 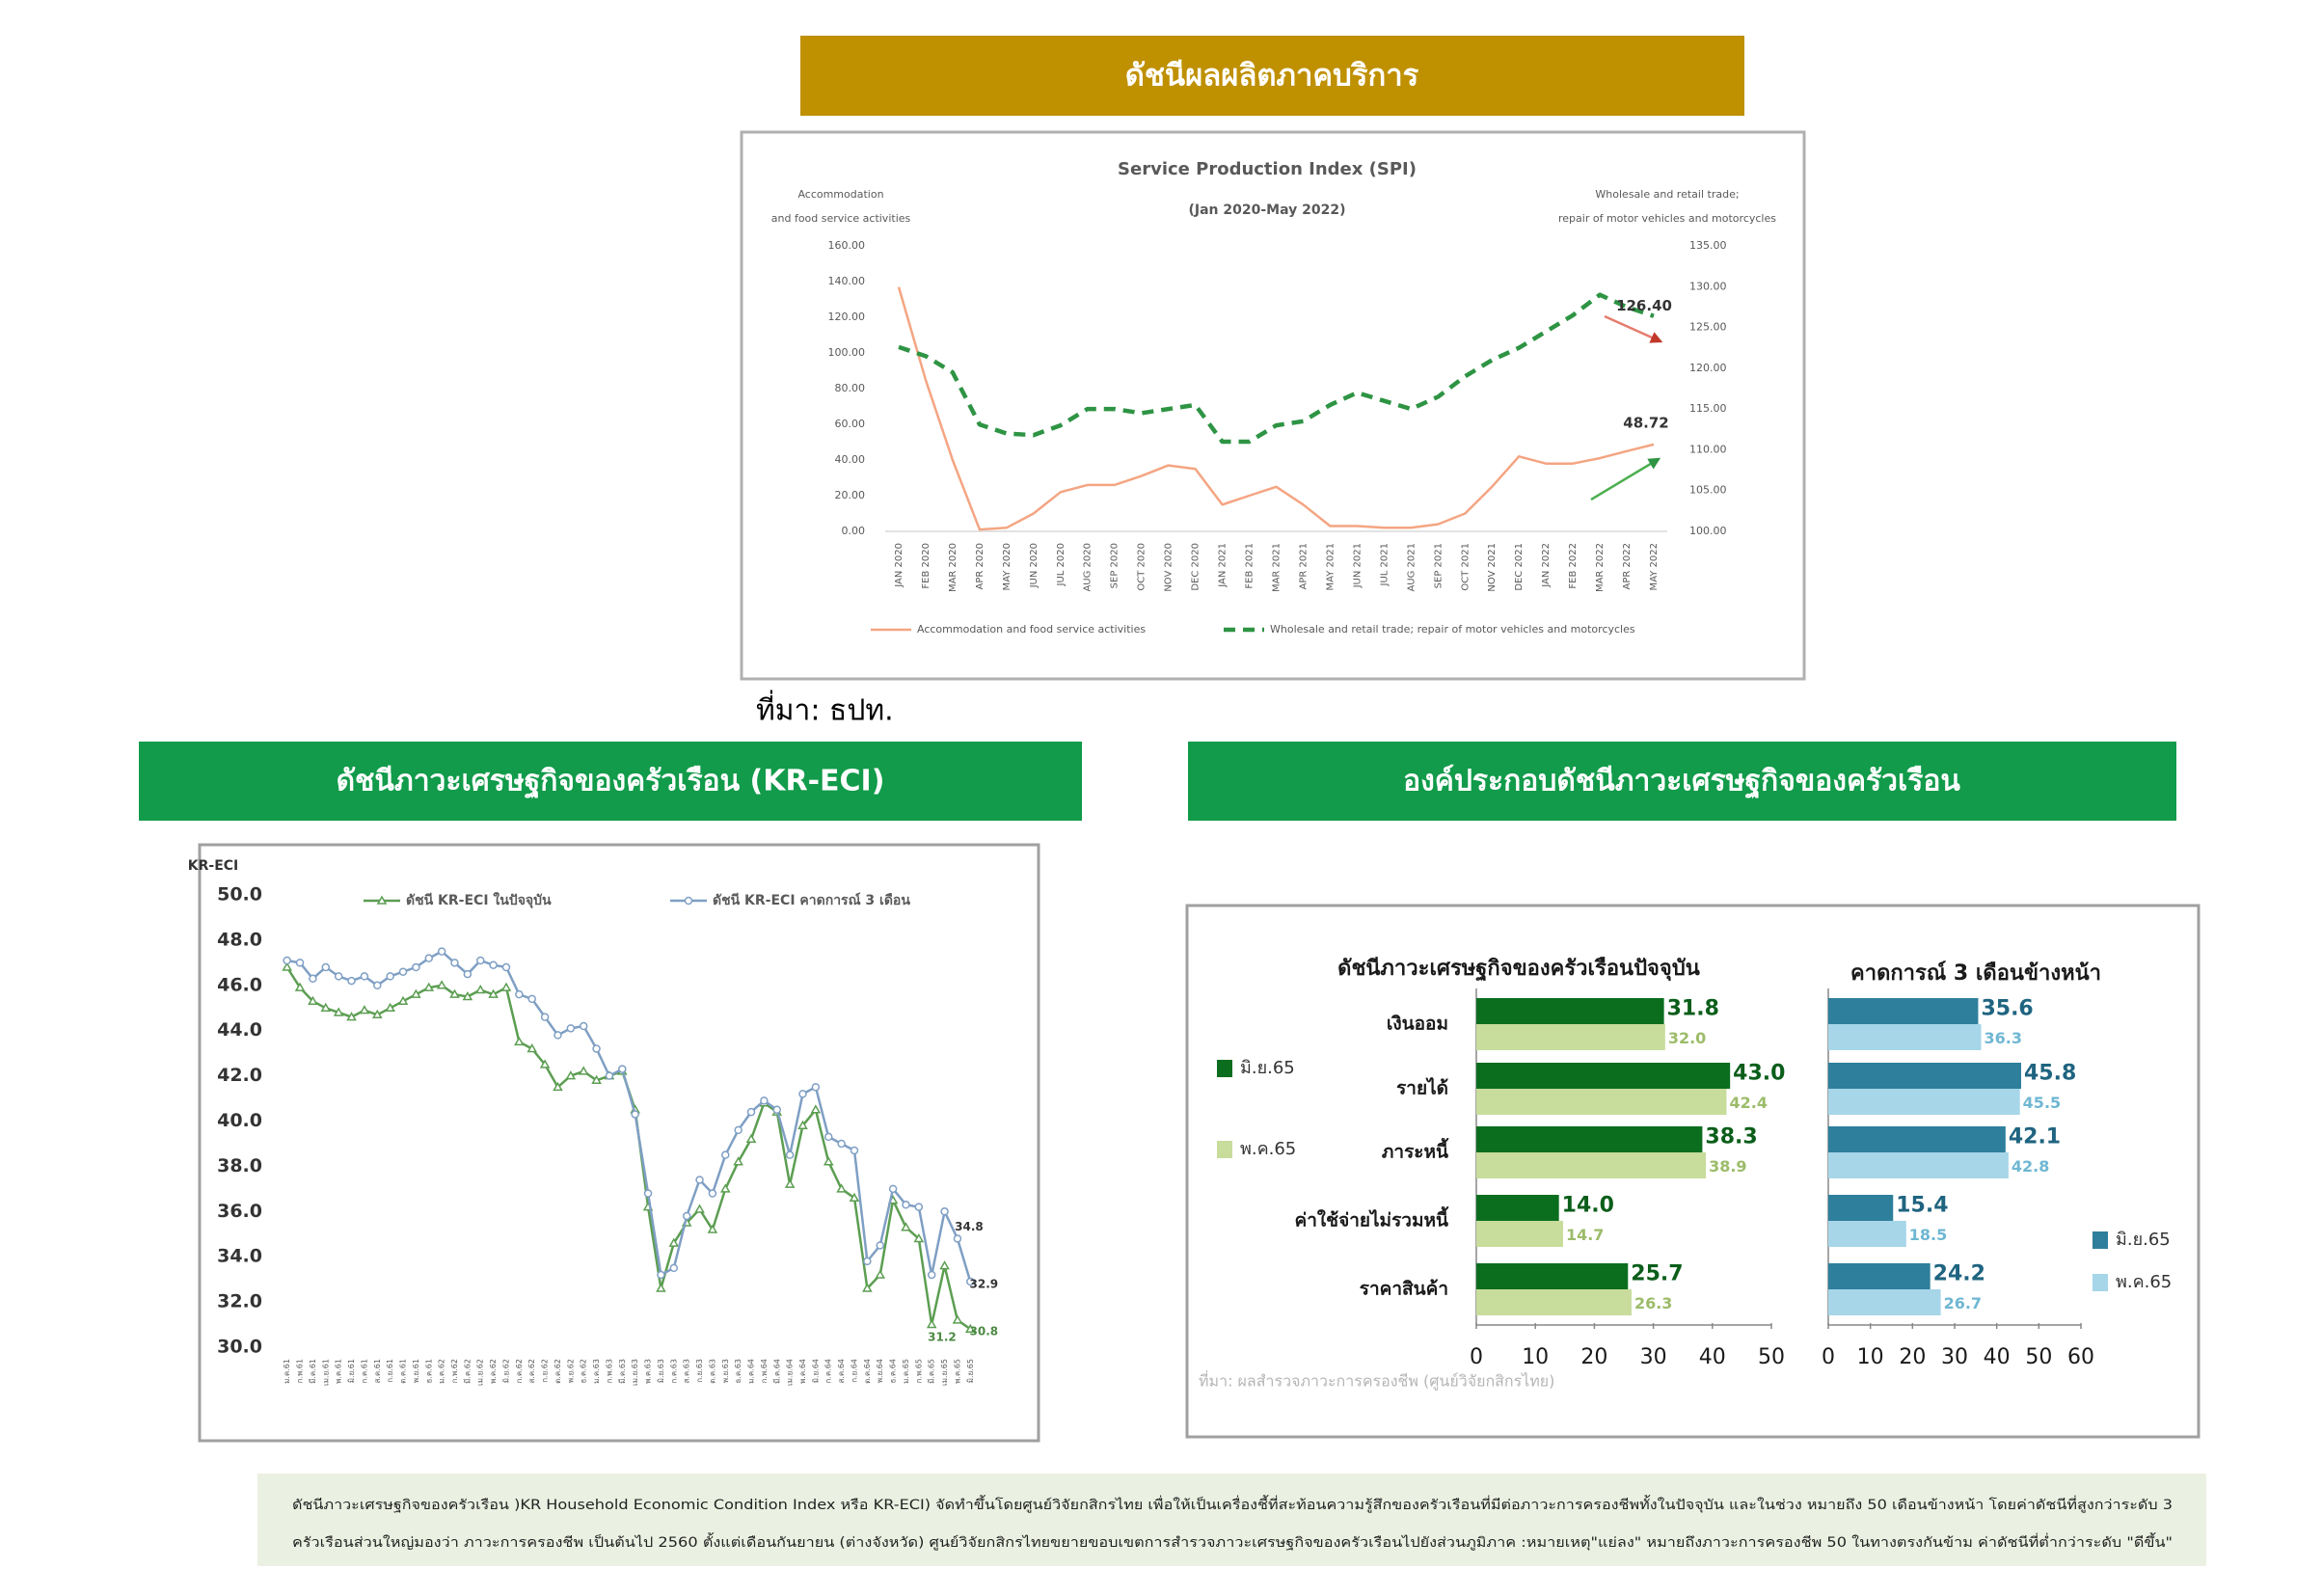 What do you see at coordinates (1088, 568) in the screenshot?
I see `x-tick-label: AUG 2020` at bounding box center [1088, 568].